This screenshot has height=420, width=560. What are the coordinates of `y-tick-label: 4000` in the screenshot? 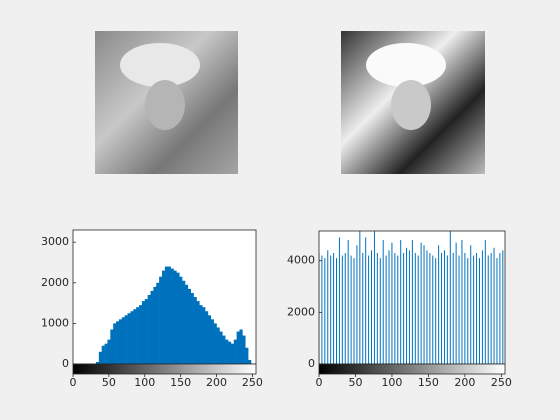 It's located at (301, 260).